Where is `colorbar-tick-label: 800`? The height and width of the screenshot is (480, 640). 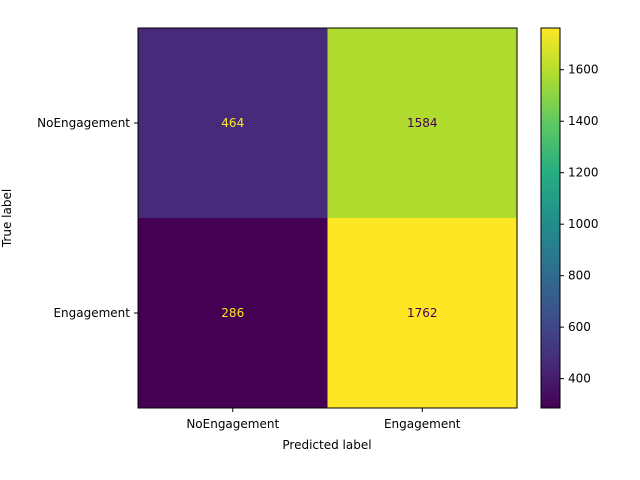 colorbar-tick-label: 800 is located at coordinates (579, 276).